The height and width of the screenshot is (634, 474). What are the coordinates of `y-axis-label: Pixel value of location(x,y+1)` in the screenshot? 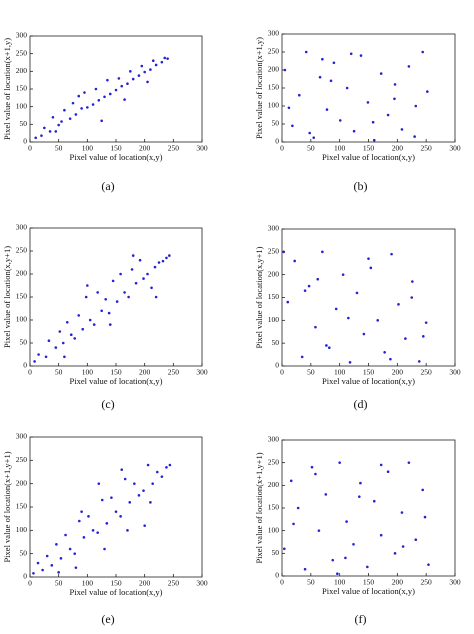 It's located at (259, 297).